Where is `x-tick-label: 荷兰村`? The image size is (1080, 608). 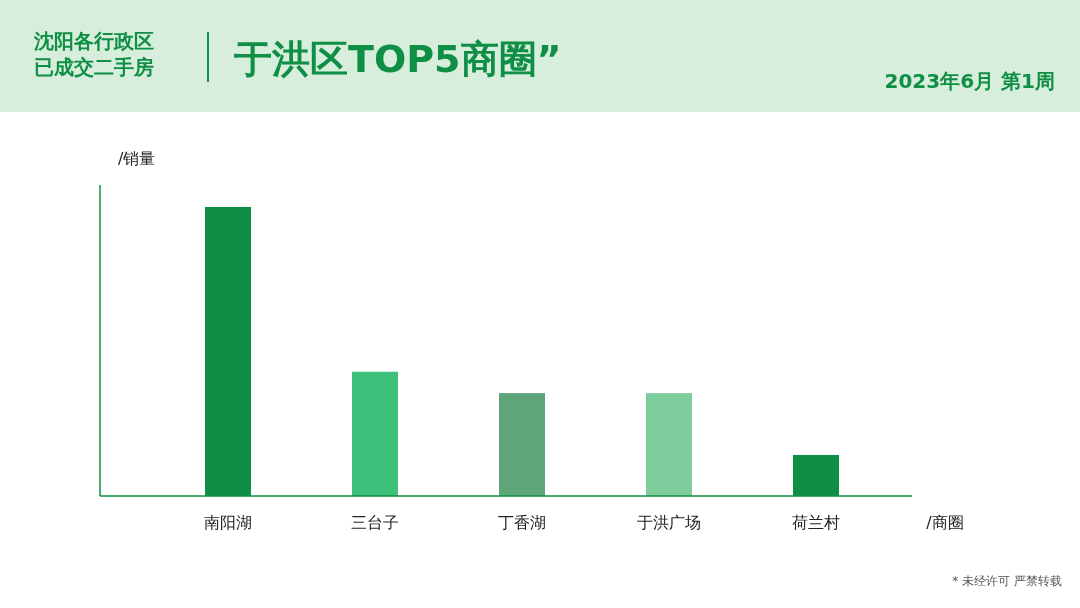
x-tick-label: 荷兰村 is located at coordinates (816, 522).